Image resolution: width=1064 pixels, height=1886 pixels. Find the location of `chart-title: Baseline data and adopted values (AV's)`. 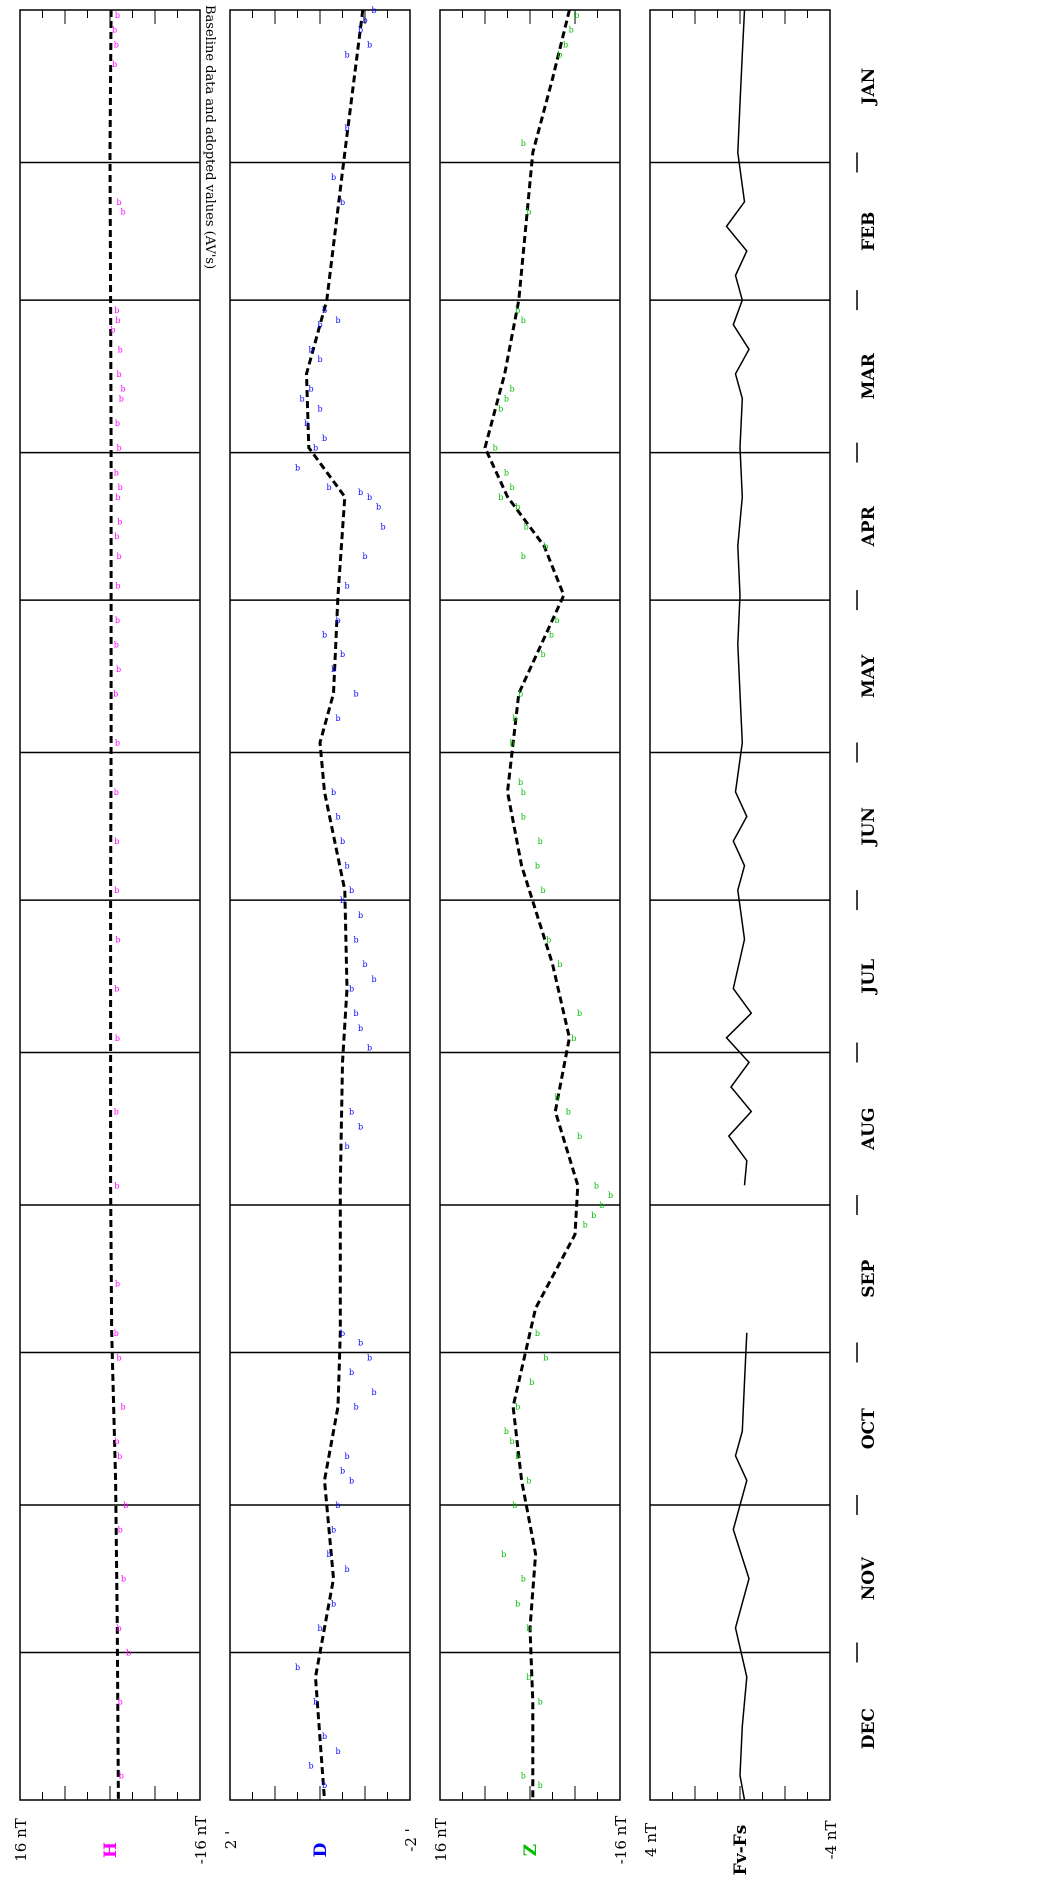

chart-title: Baseline data and adopted values (AV's) is located at coordinates (209, 137).